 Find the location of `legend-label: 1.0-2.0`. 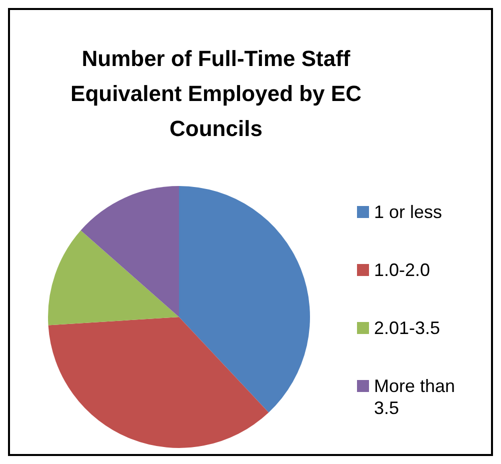

legend-label: 1.0-2.0 is located at coordinates (402, 270).